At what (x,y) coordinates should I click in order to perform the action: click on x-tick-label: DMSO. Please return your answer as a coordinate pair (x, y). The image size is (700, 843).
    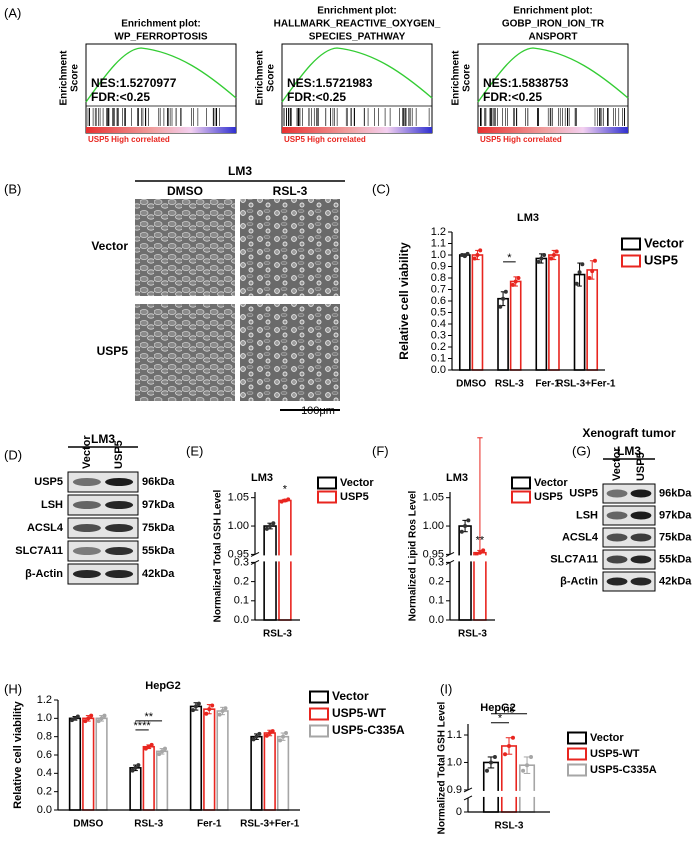
    Looking at the image, I should click on (471, 384).